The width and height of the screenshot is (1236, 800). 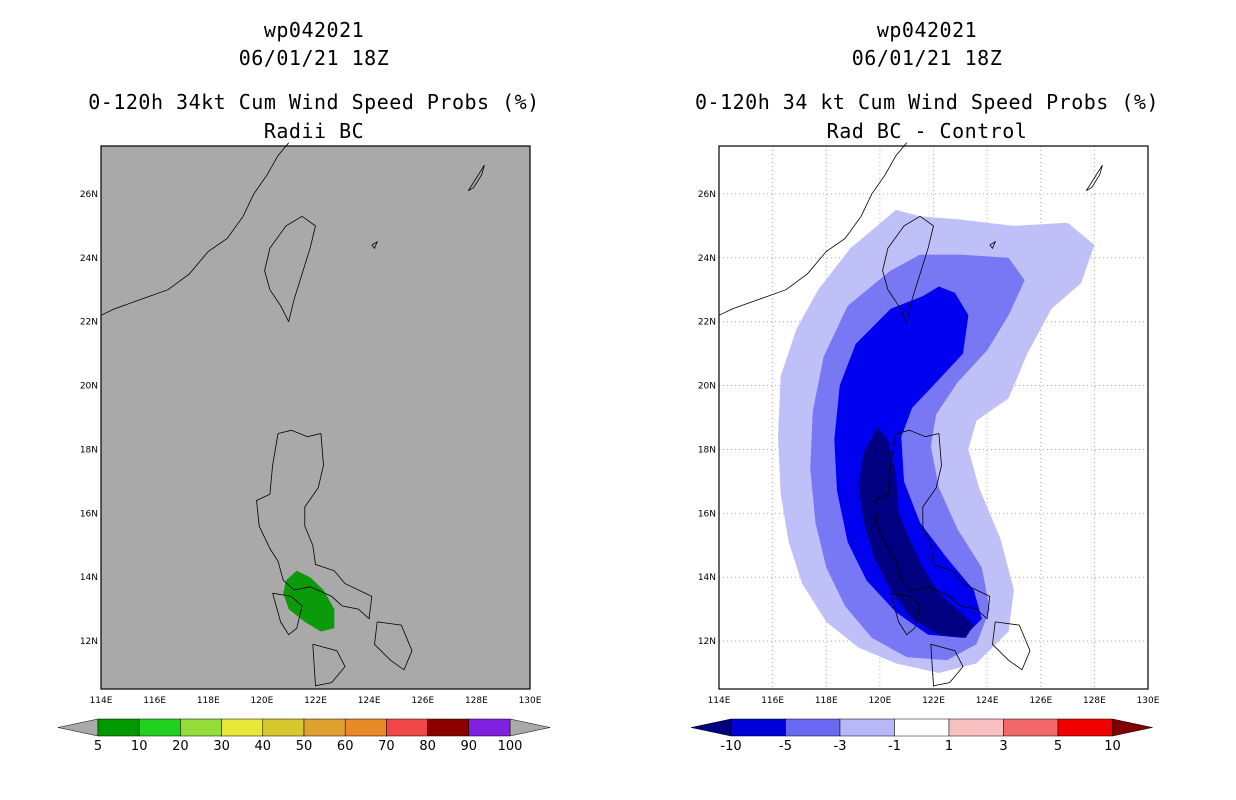 I want to click on right-storm-id: wp042021, so click(x=927, y=30).